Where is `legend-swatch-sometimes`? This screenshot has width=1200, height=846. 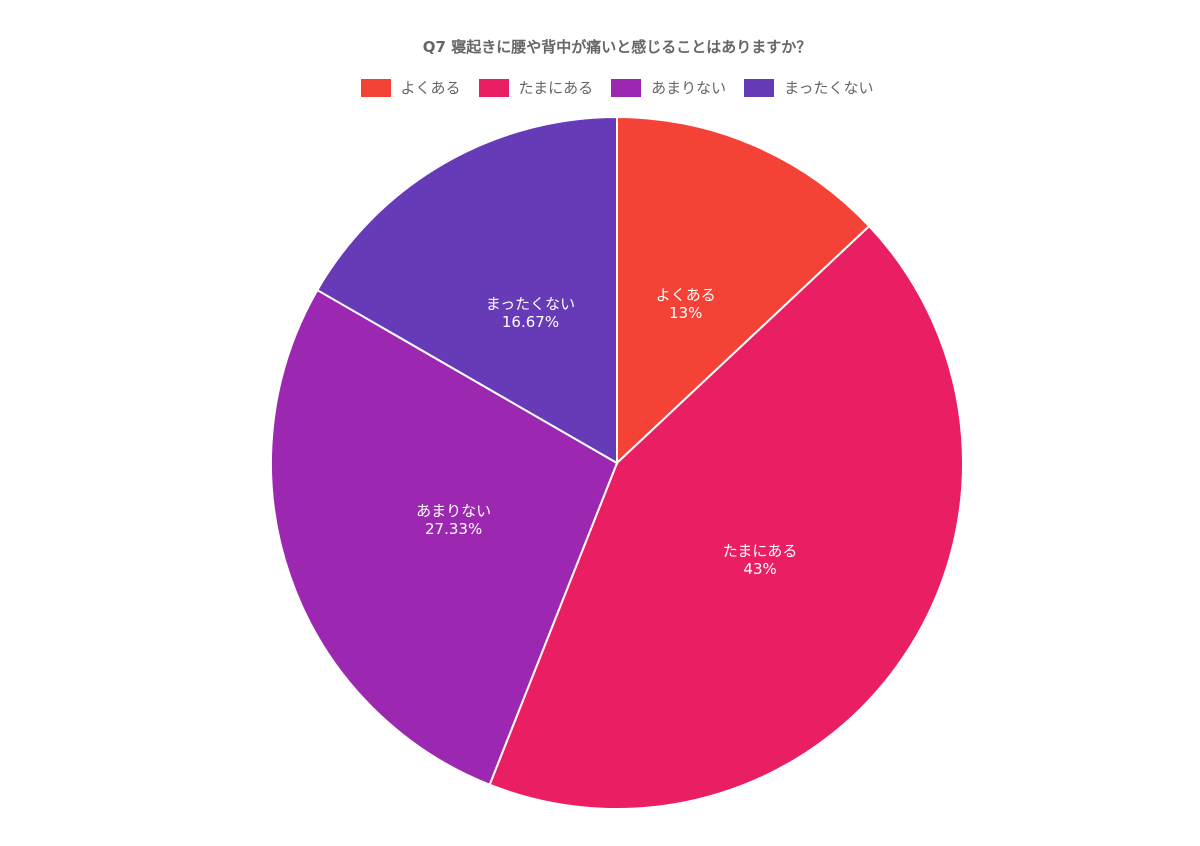 legend-swatch-sometimes is located at coordinates (493, 87).